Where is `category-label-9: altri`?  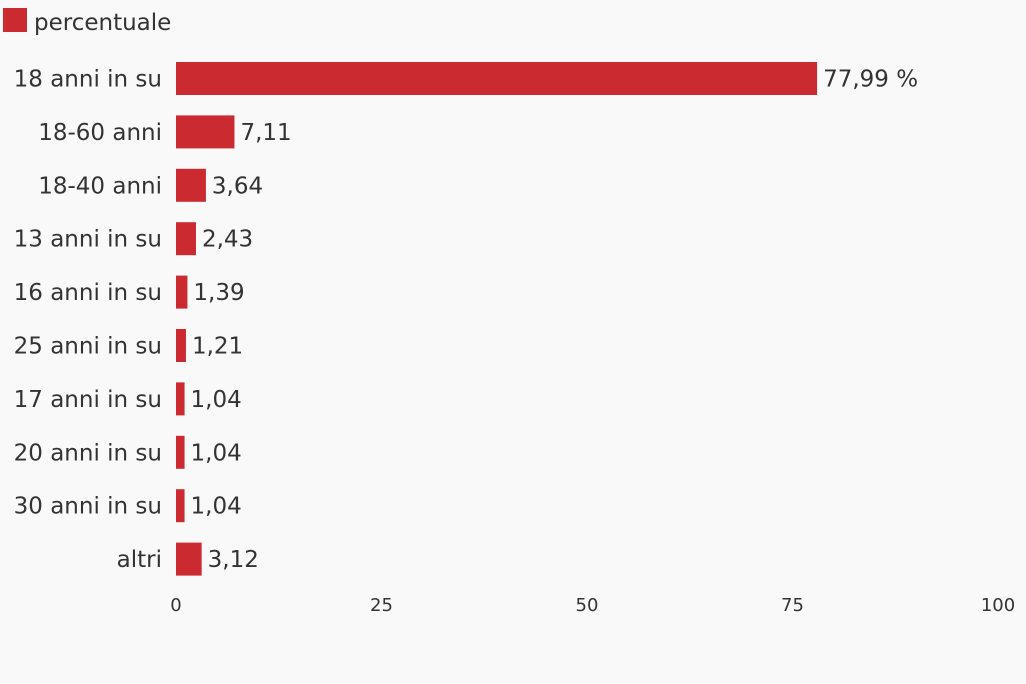
category-label-9: altri is located at coordinates (139, 560).